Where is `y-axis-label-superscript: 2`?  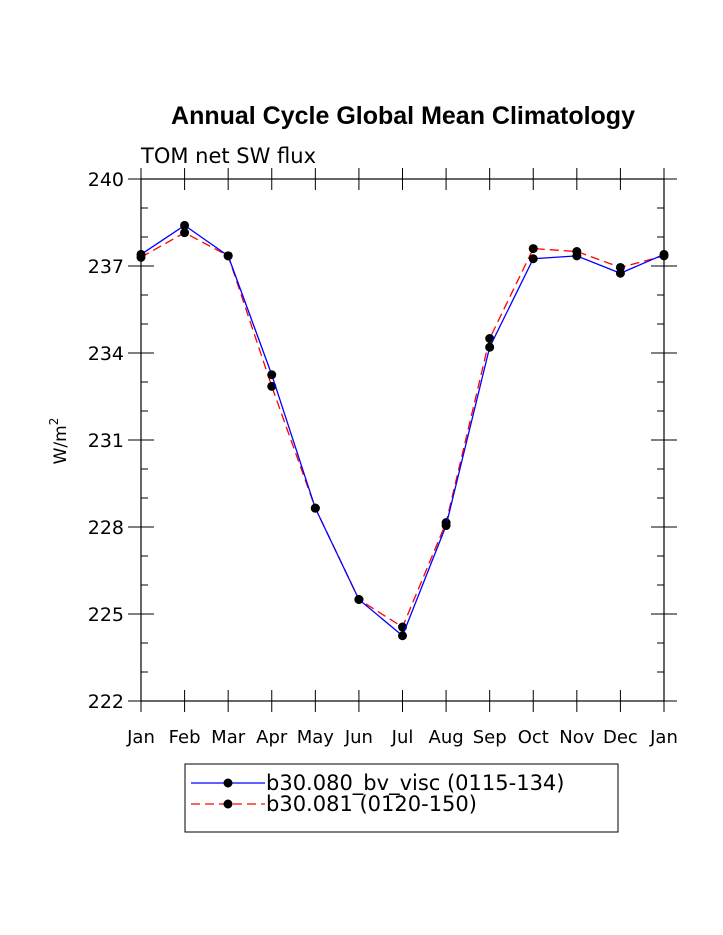 y-axis-label-superscript: 2 is located at coordinates (54, 422).